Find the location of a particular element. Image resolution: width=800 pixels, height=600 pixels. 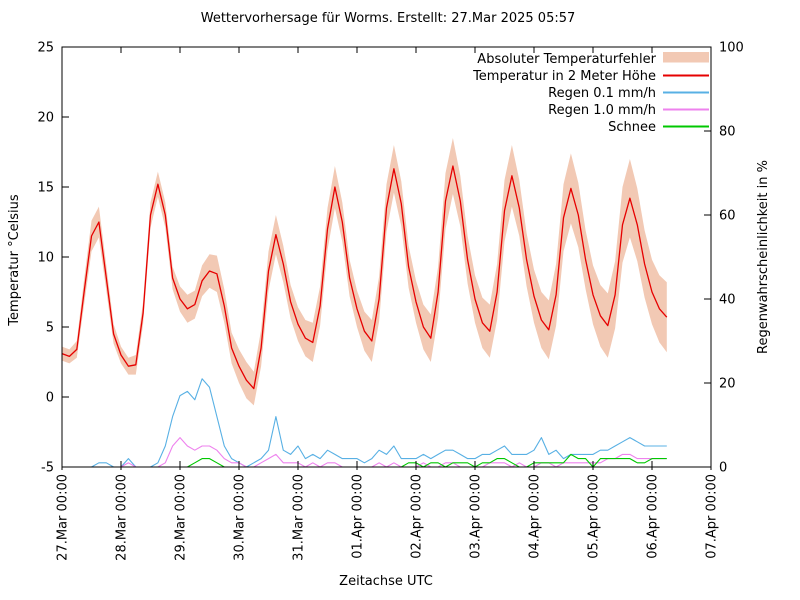

y-right-tick-label: 80 is located at coordinates (727, 132).